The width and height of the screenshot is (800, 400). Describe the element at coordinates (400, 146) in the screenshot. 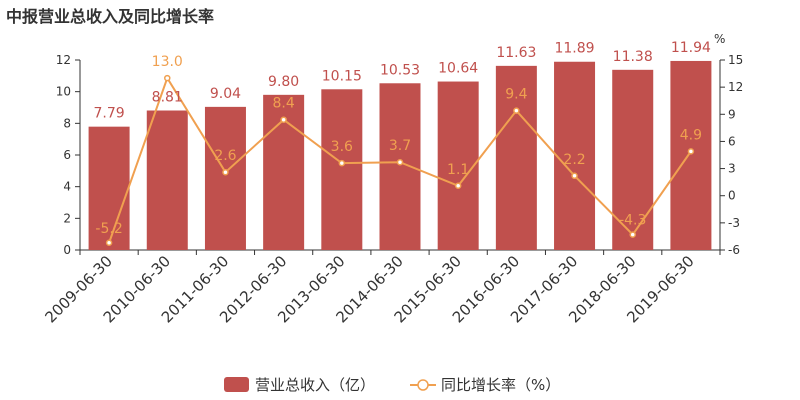

I see `growth-value-label: 3.7` at that location.